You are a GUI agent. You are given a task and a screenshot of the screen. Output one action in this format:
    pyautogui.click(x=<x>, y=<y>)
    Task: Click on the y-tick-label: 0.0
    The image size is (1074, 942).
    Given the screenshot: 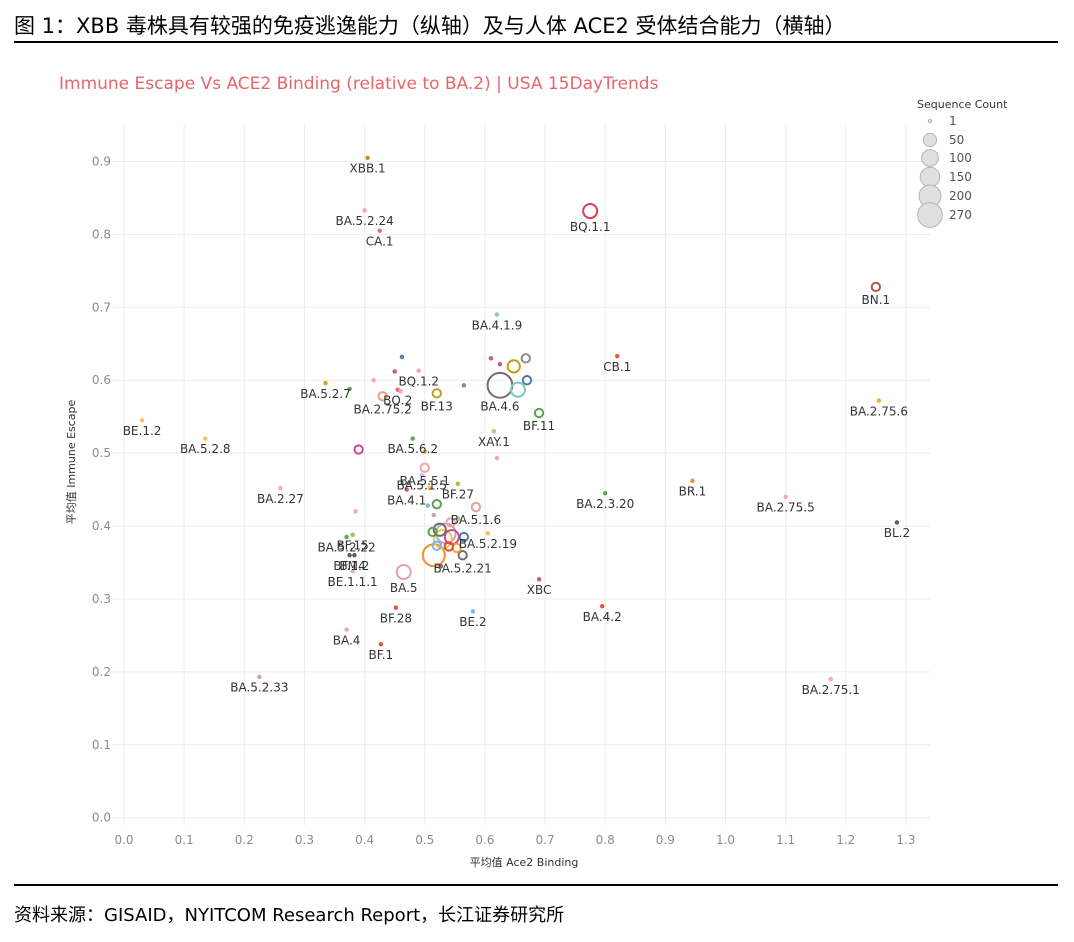 What is the action you would take?
    pyautogui.click(x=101, y=818)
    